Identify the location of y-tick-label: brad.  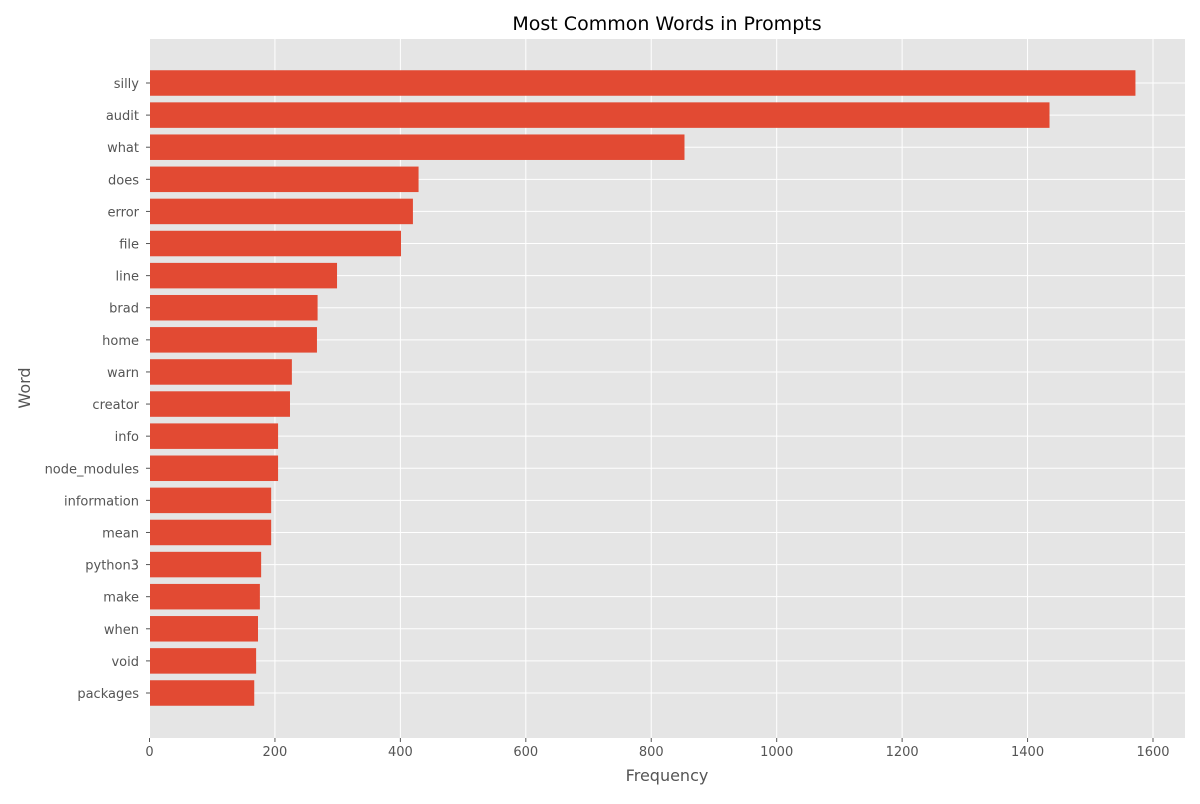
(124, 309).